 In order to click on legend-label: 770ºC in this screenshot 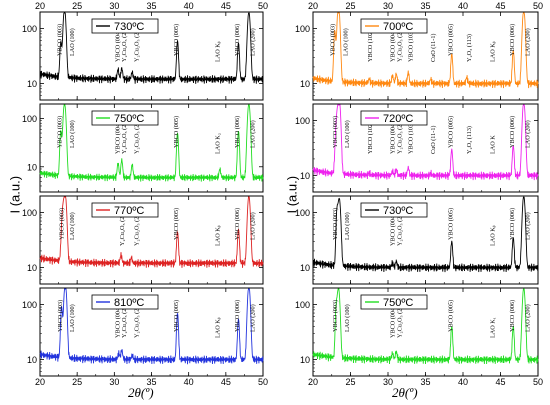, I will do `click(129, 211)`.